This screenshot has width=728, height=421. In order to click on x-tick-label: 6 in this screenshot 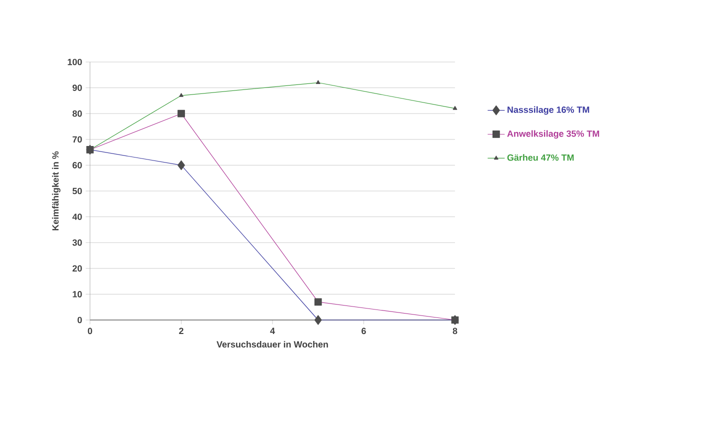, I will do `click(364, 331)`.